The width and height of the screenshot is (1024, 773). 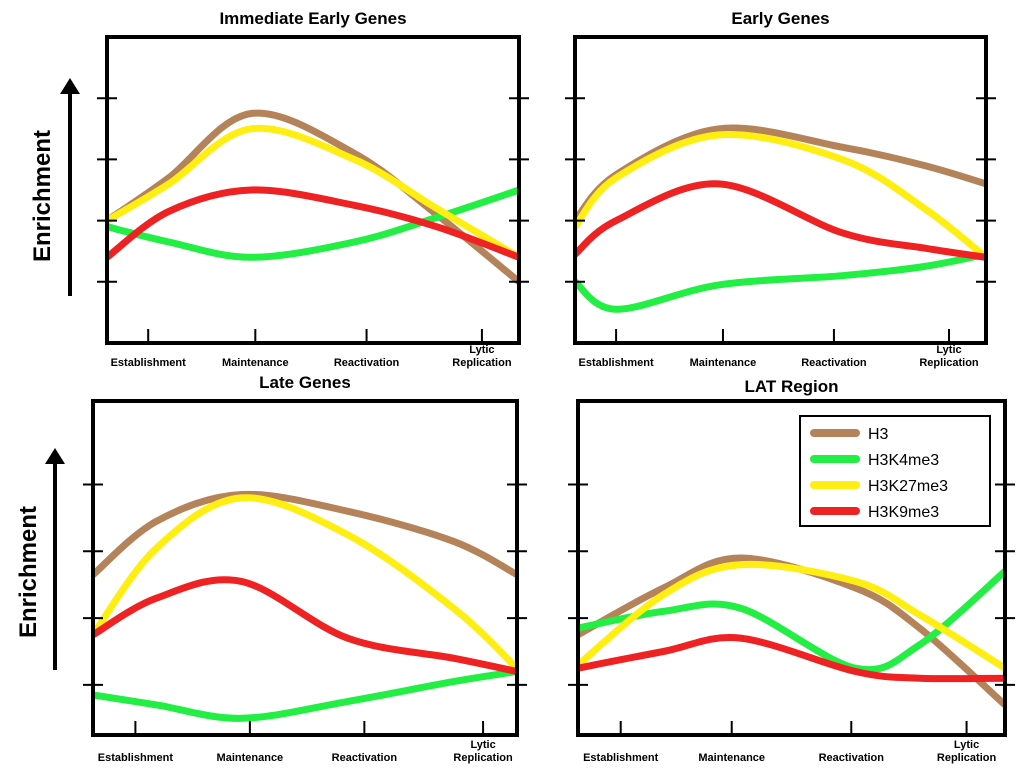 What do you see at coordinates (312, 18) in the screenshot?
I see `panel-title: Immediate Early Genes` at bounding box center [312, 18].